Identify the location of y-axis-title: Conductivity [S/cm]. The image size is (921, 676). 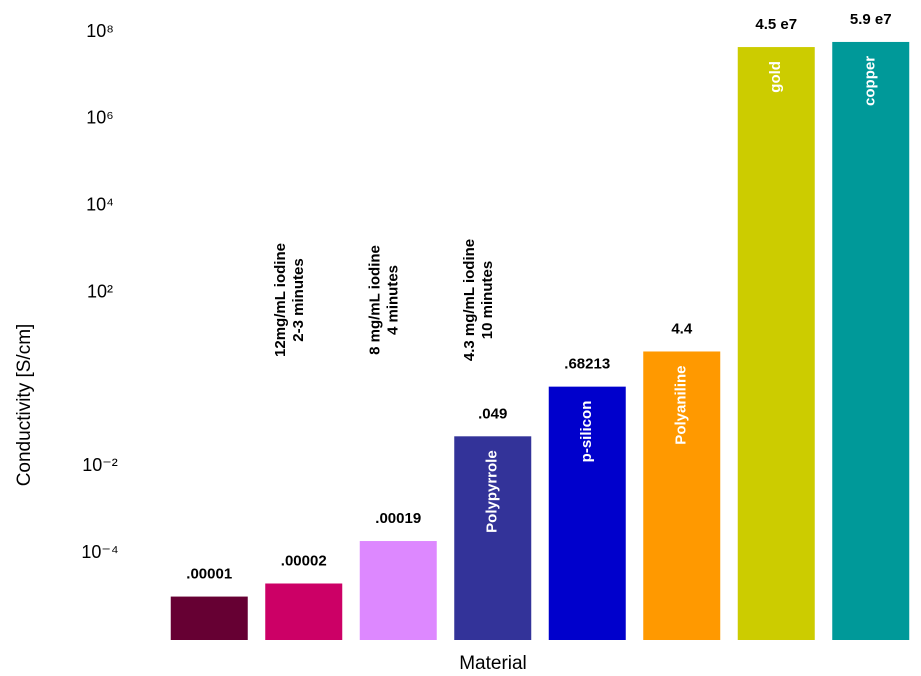
(24, 405).